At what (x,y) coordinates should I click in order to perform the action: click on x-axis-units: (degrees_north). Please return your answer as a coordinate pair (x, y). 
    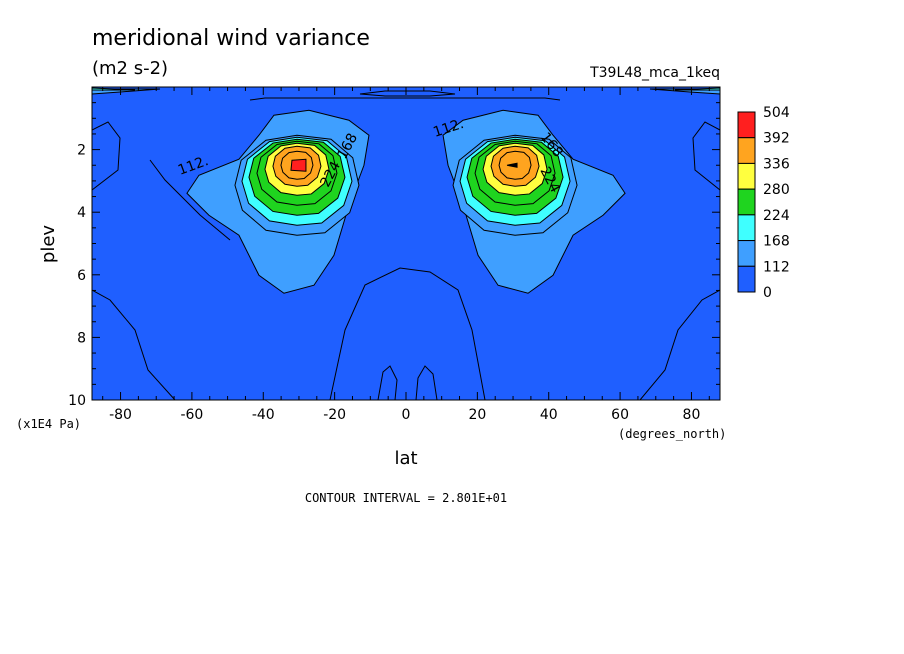
    Looking at the image, I should click on (672, 434).